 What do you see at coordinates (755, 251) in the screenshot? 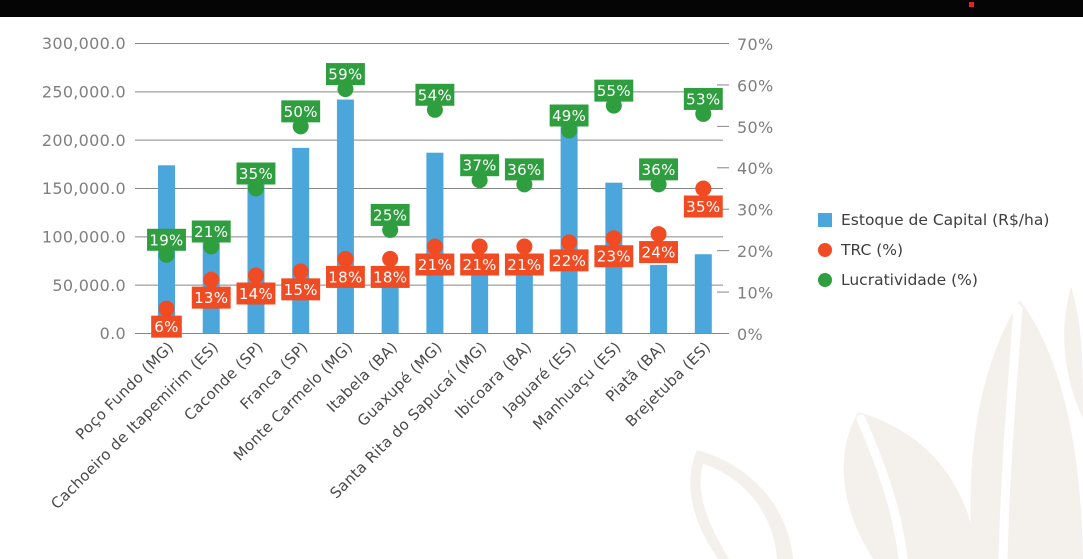
I see `y-axis-tick-label-right: 20%` at bounding box center [755, 251].